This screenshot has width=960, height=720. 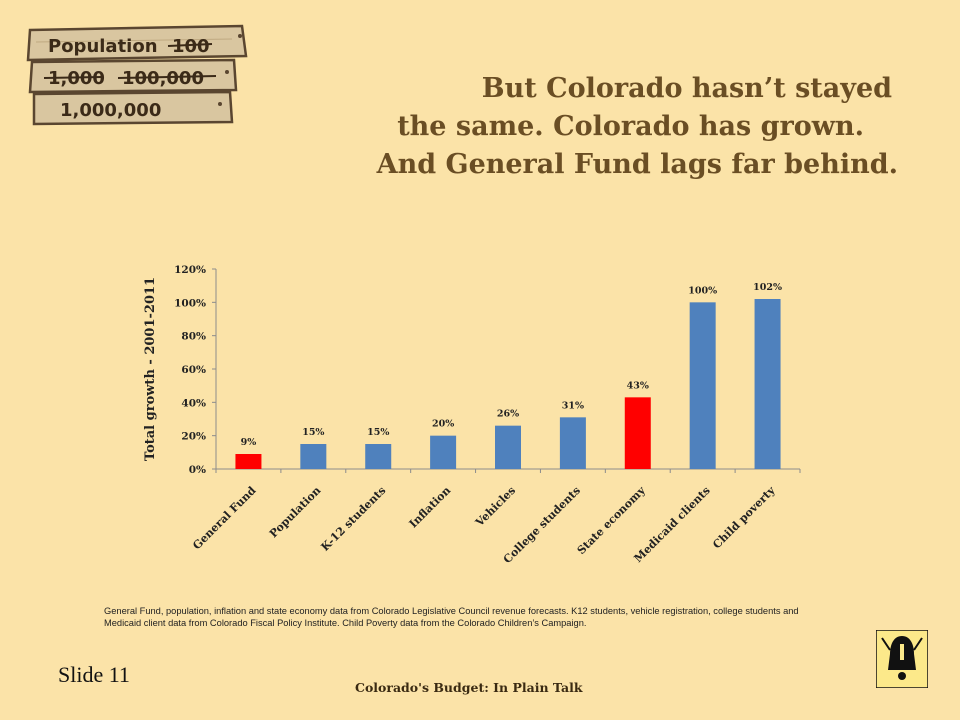 I want to click on sign-word-population: Population, so click(x=103, y=46).